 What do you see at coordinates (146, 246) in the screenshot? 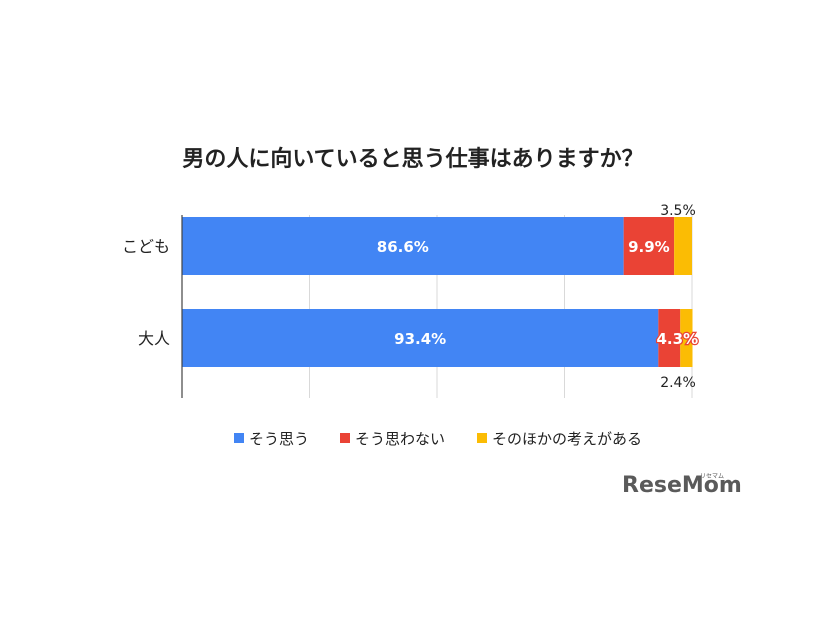
I see `category-label: こども` at bounding box center [146, 246].